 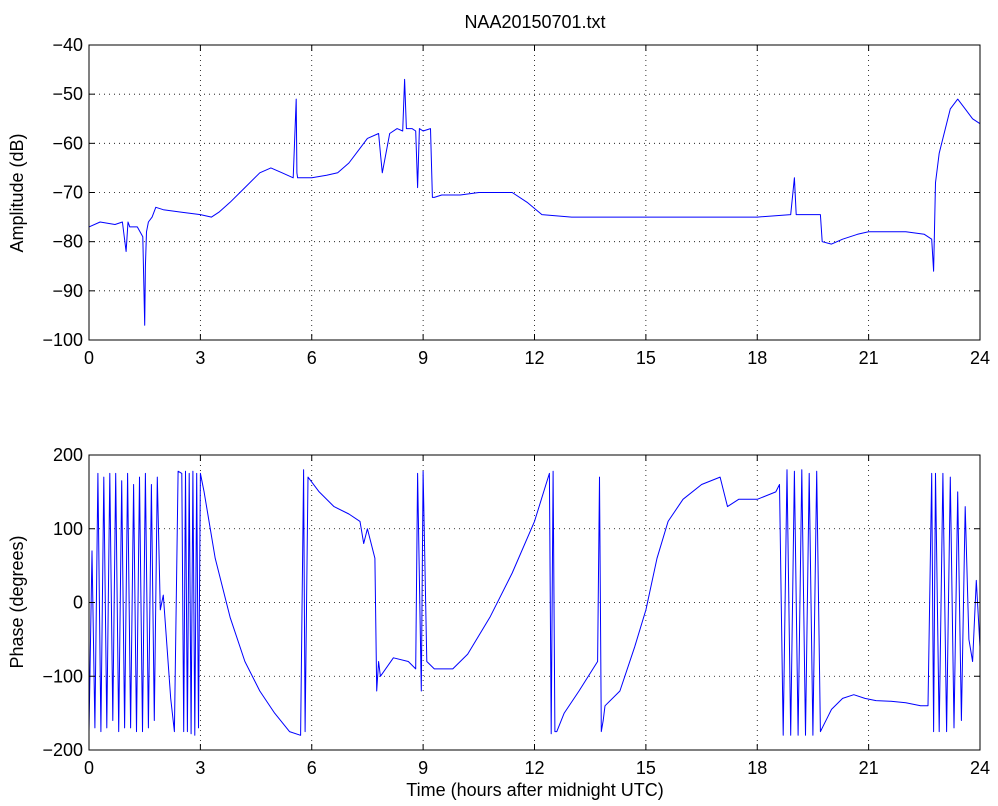 What do you see at coordinates (757, 358) in the screenshot?
I see `amplitude-x-tick-label: 18` at bounding box center [757, 358].